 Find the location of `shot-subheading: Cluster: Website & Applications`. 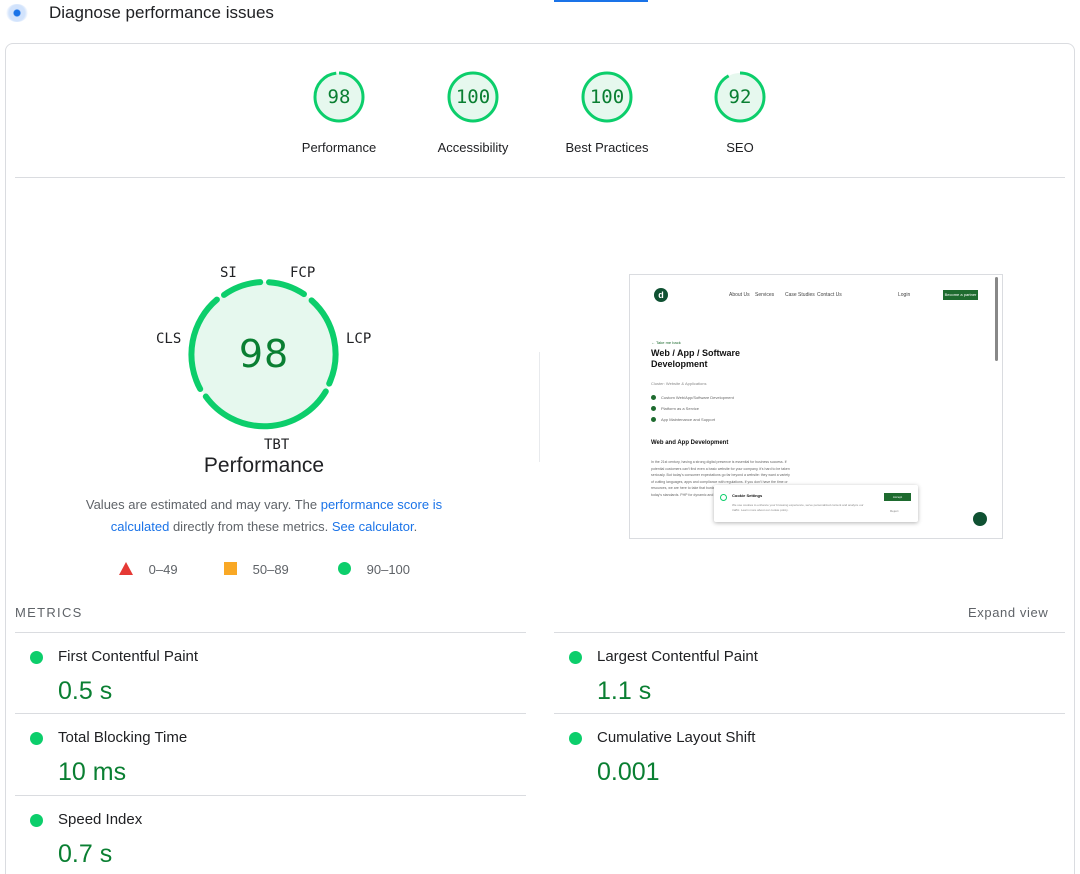

shot-subheading: Cluster: Website & Applications is located at coordinates (679, 383).